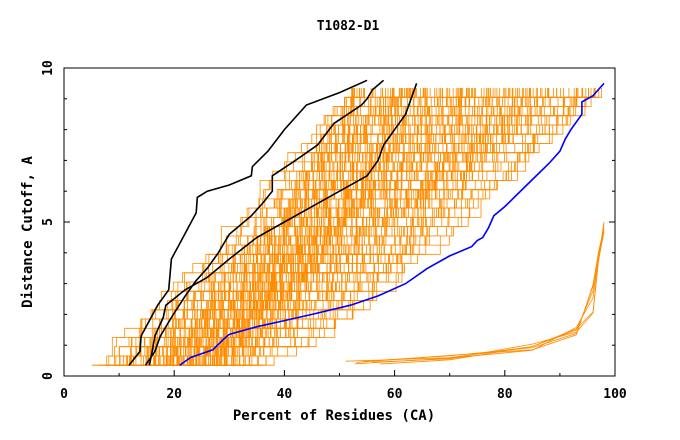 Image resolution: width=680 pixels, height=440 pixels. I want to click on x-tick-label: 0, so click(64, 394).